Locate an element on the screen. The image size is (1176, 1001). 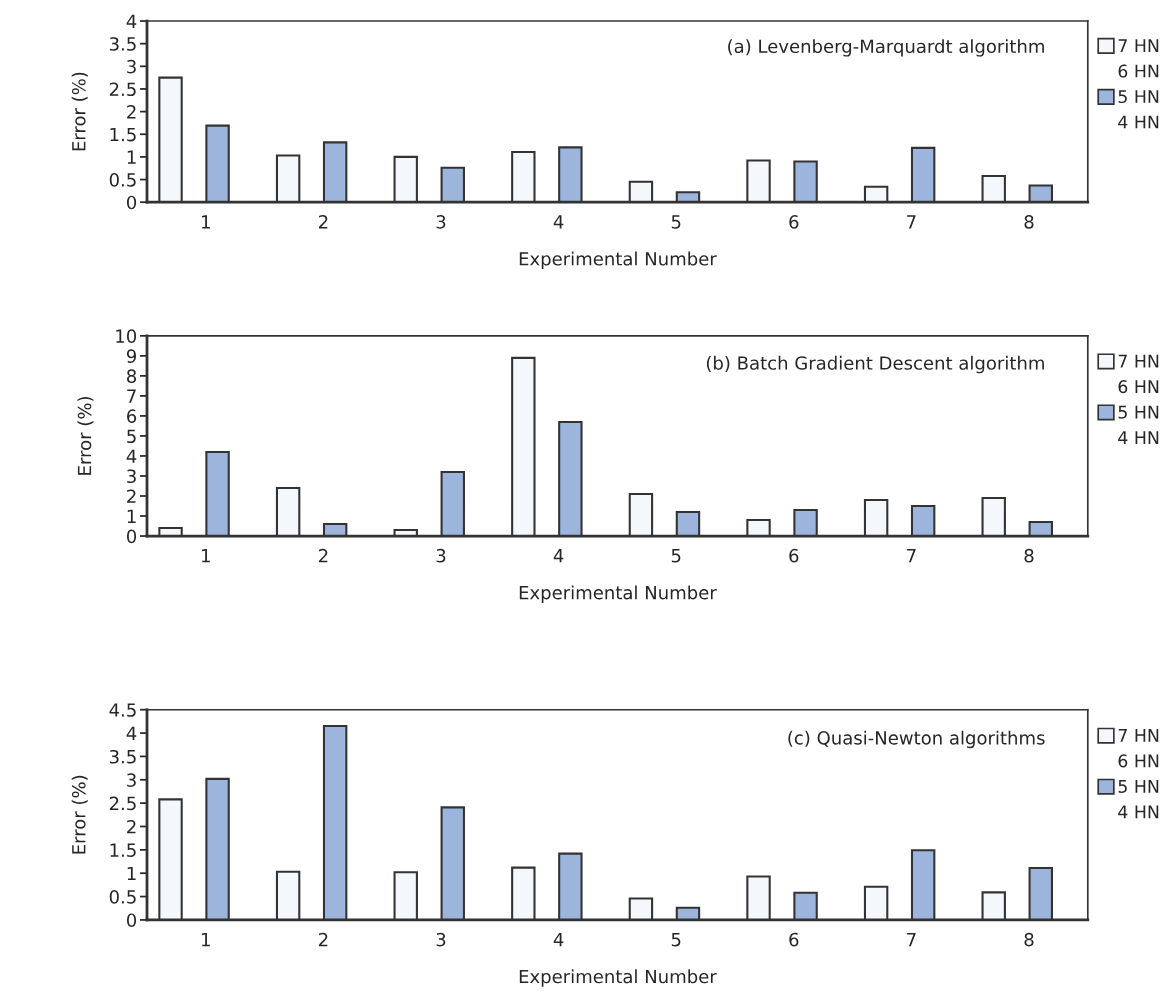
y-tick-label: 4.5 is located at coordinates (122, 710).